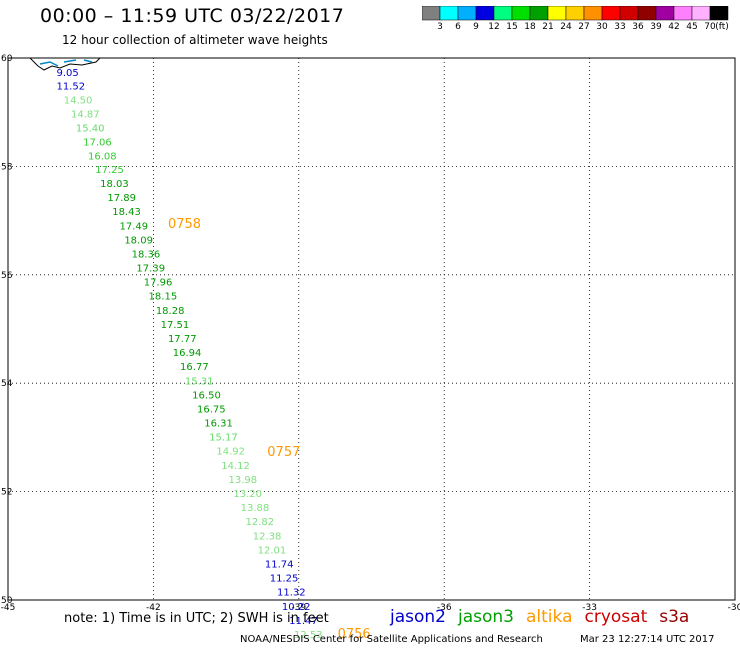 The image size is (740, 650). I want to click on x-tick-label: -39, so click(298, 608).